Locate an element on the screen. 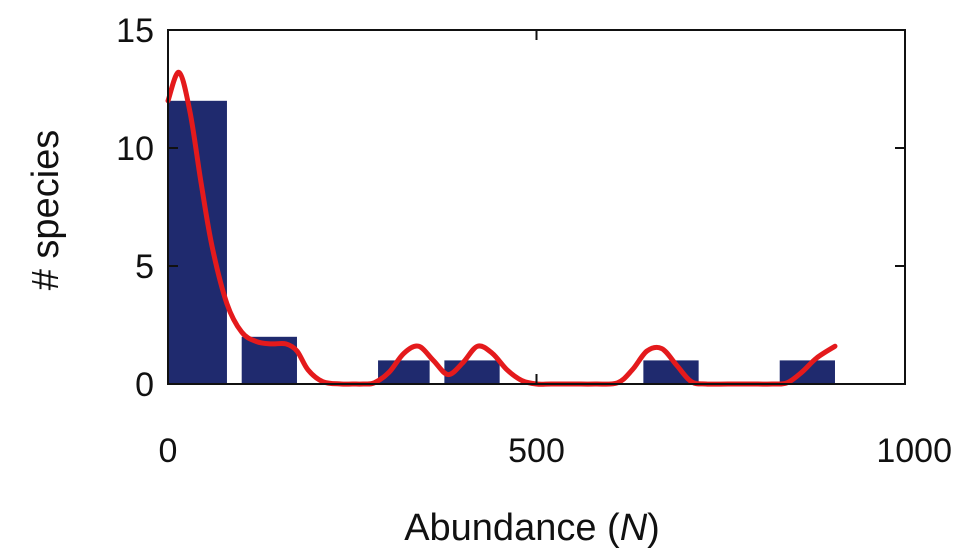 This screenshot has width=959, height=552. y-tick-label-0: 0 is located at coordinates (144, 385).